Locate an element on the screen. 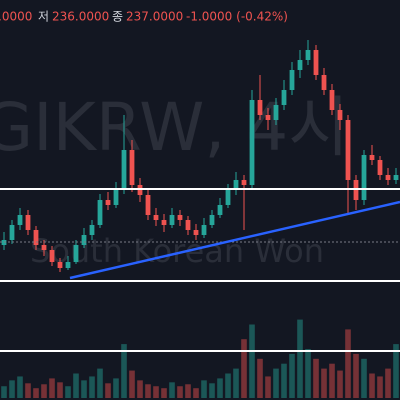  close-value: 237.0000 is located at coordinates (154, 17).